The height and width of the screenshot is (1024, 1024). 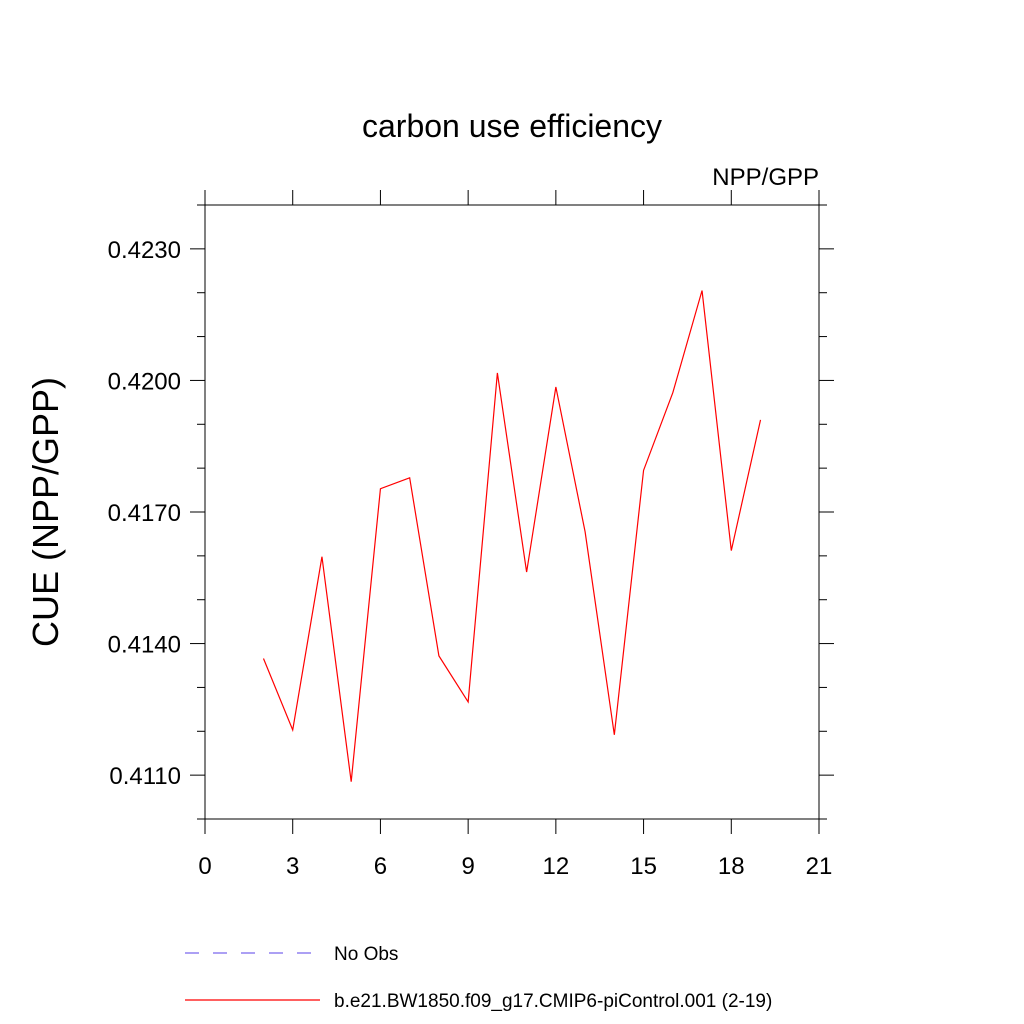 I want to click on x-tick-label: 18, so click(x=731, y=866).